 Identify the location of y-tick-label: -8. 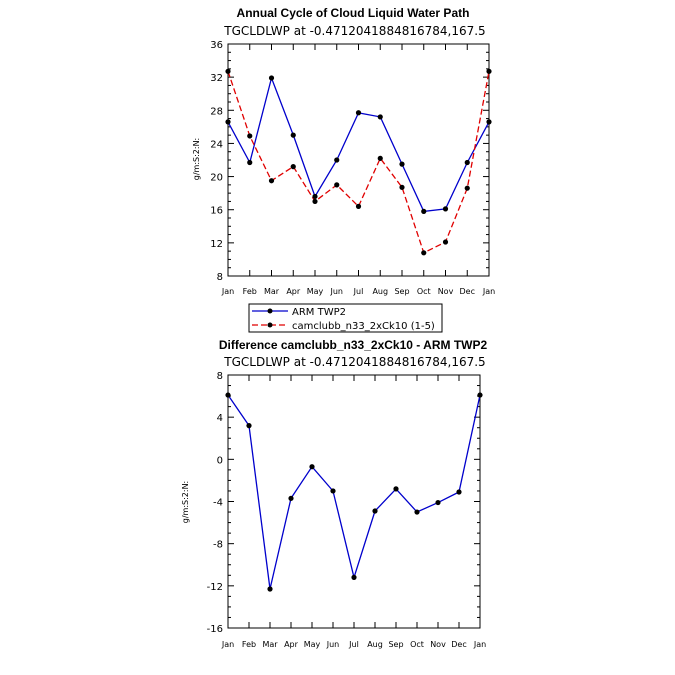
(218, 545).